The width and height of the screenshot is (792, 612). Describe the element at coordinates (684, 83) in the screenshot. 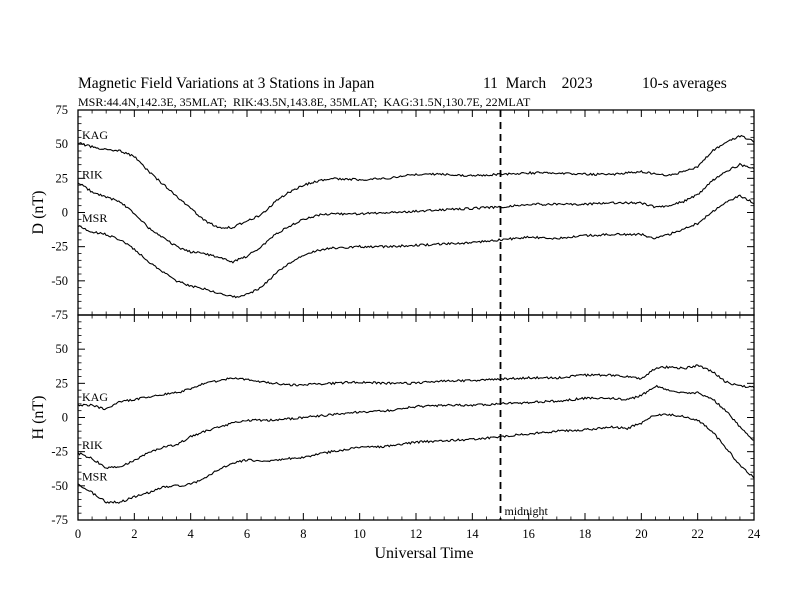

I see `chart-title-averages: 10-s averages` at that location.